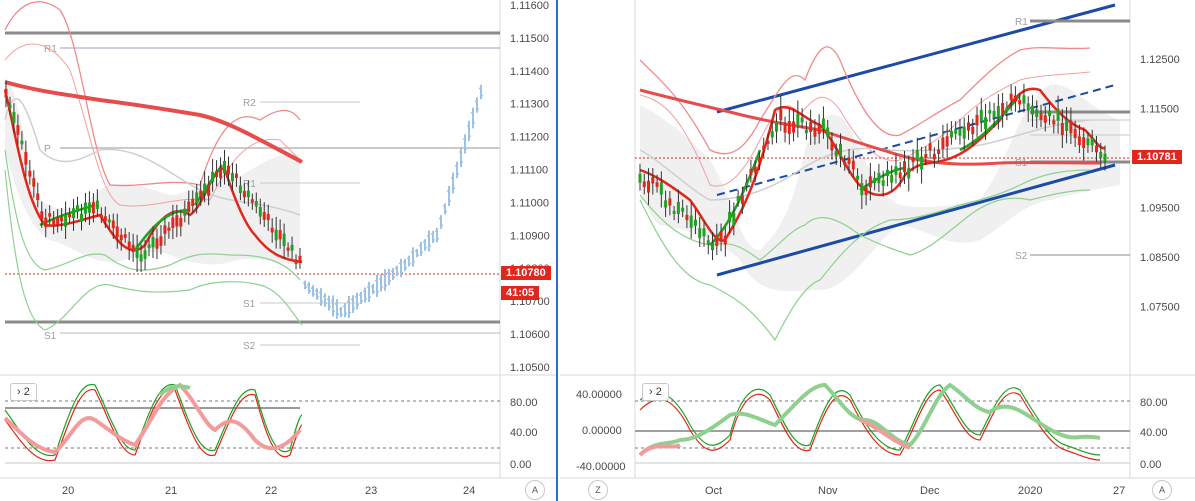 This screenshot has width=1195, height=501. I want to click on price-axis-label-0: 1.12500, so click(1160, 60).